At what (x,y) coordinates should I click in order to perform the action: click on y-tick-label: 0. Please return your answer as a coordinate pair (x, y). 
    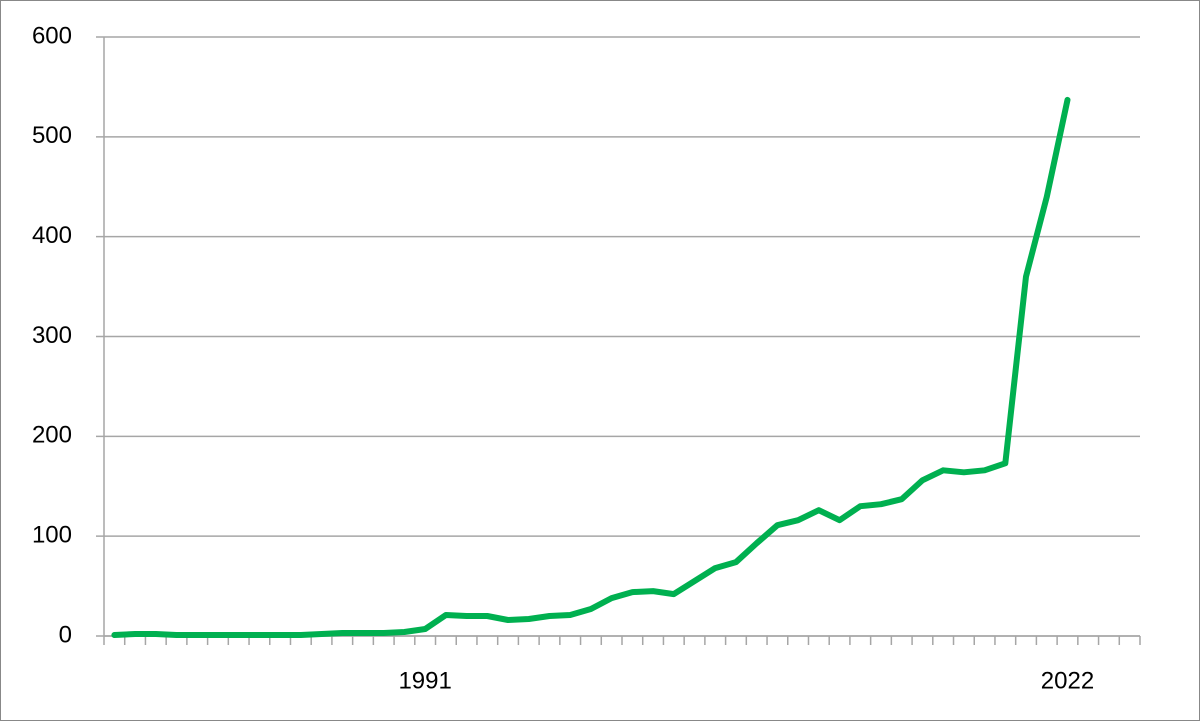
    Looking at the image, I should click on (65, 634).